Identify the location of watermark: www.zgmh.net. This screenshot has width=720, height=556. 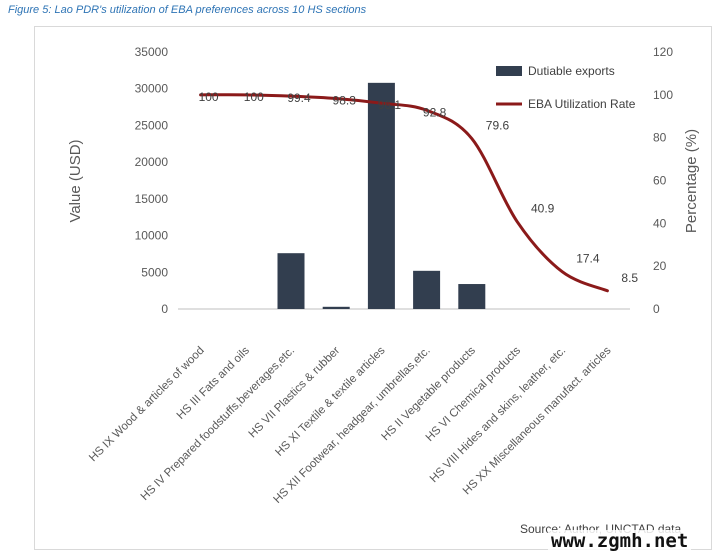
(620, 541).